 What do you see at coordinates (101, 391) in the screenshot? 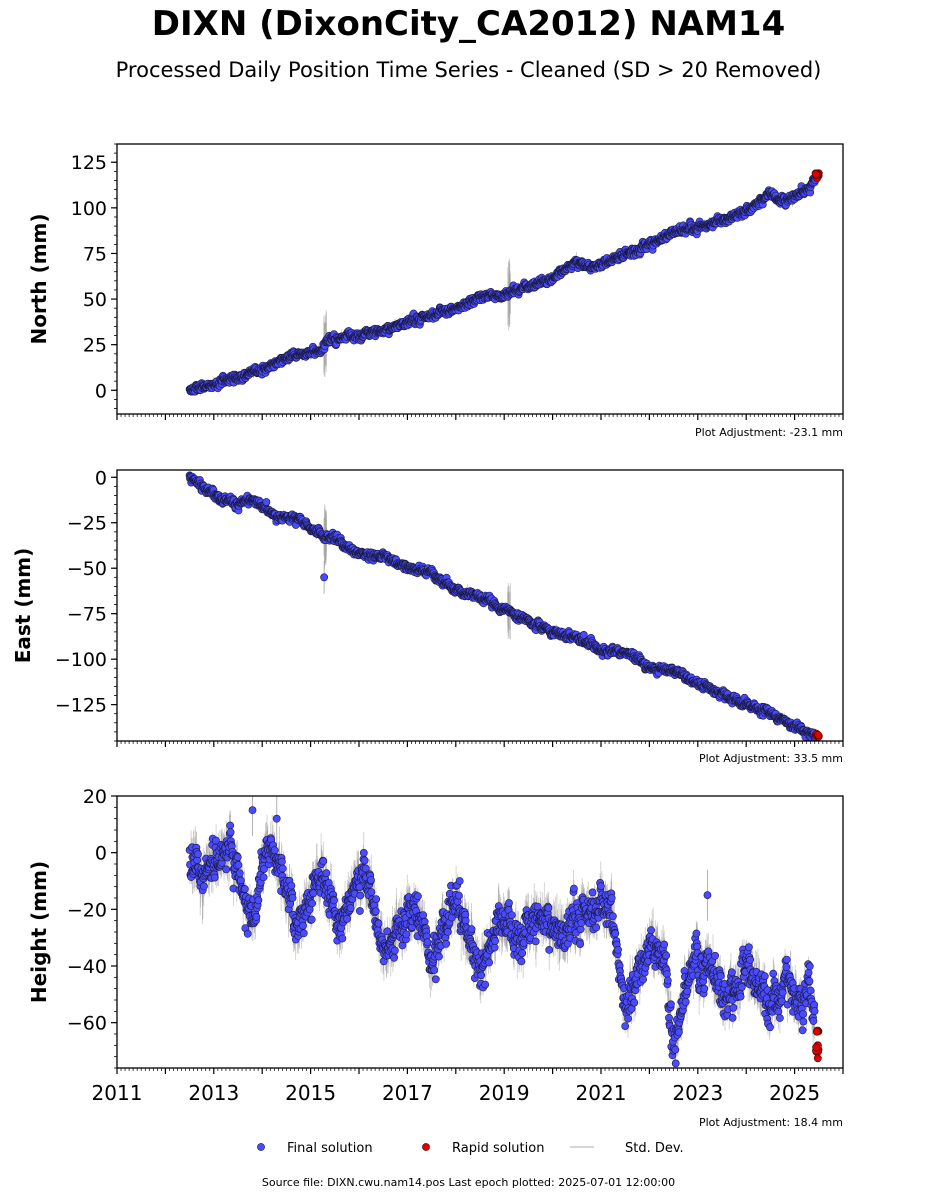
I see `y-tick-label: 0` at bounding box center [101, 391].